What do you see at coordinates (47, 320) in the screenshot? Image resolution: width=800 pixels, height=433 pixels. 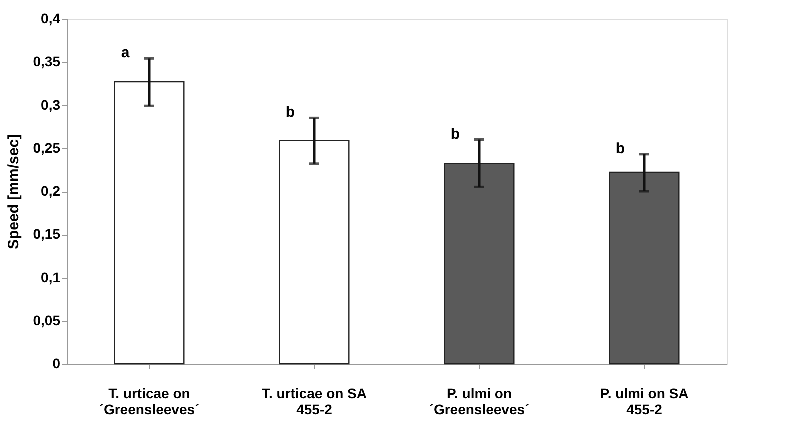 I see `y-tick-label: 0,05` at bounding box center [47, 320].